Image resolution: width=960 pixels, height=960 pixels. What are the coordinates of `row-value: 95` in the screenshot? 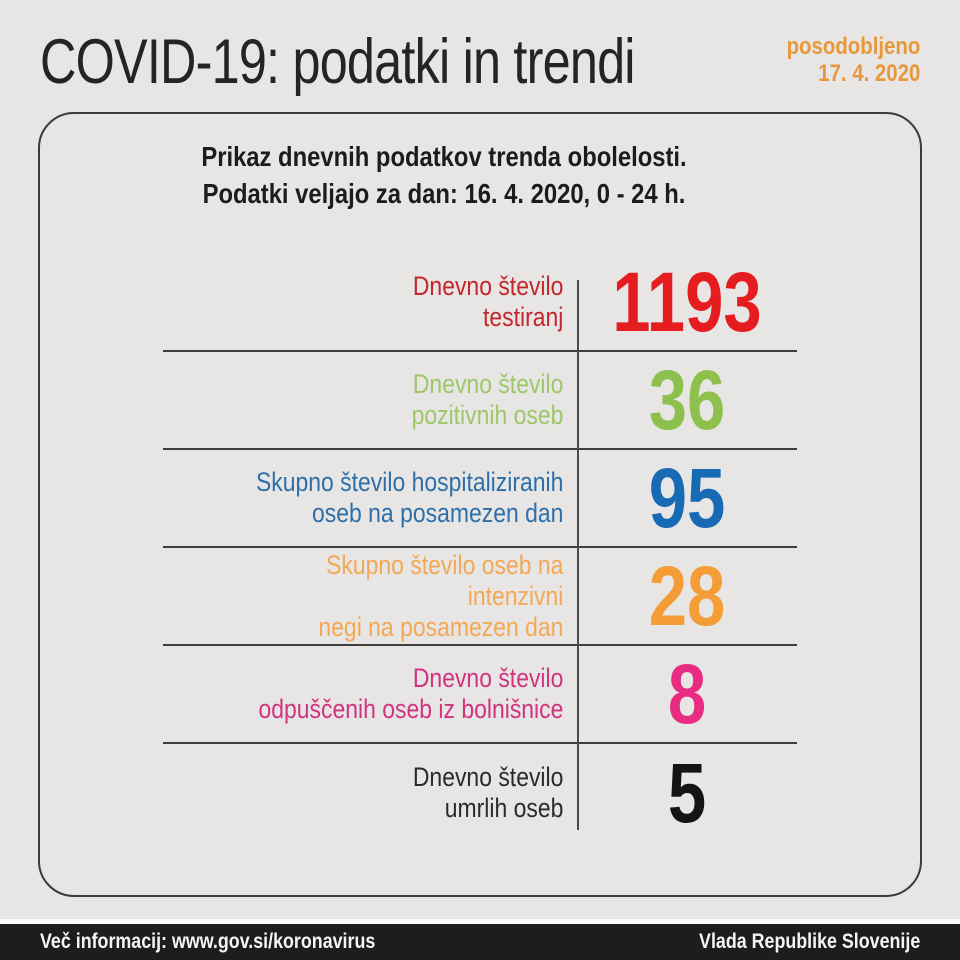 It's located at (687, 498).